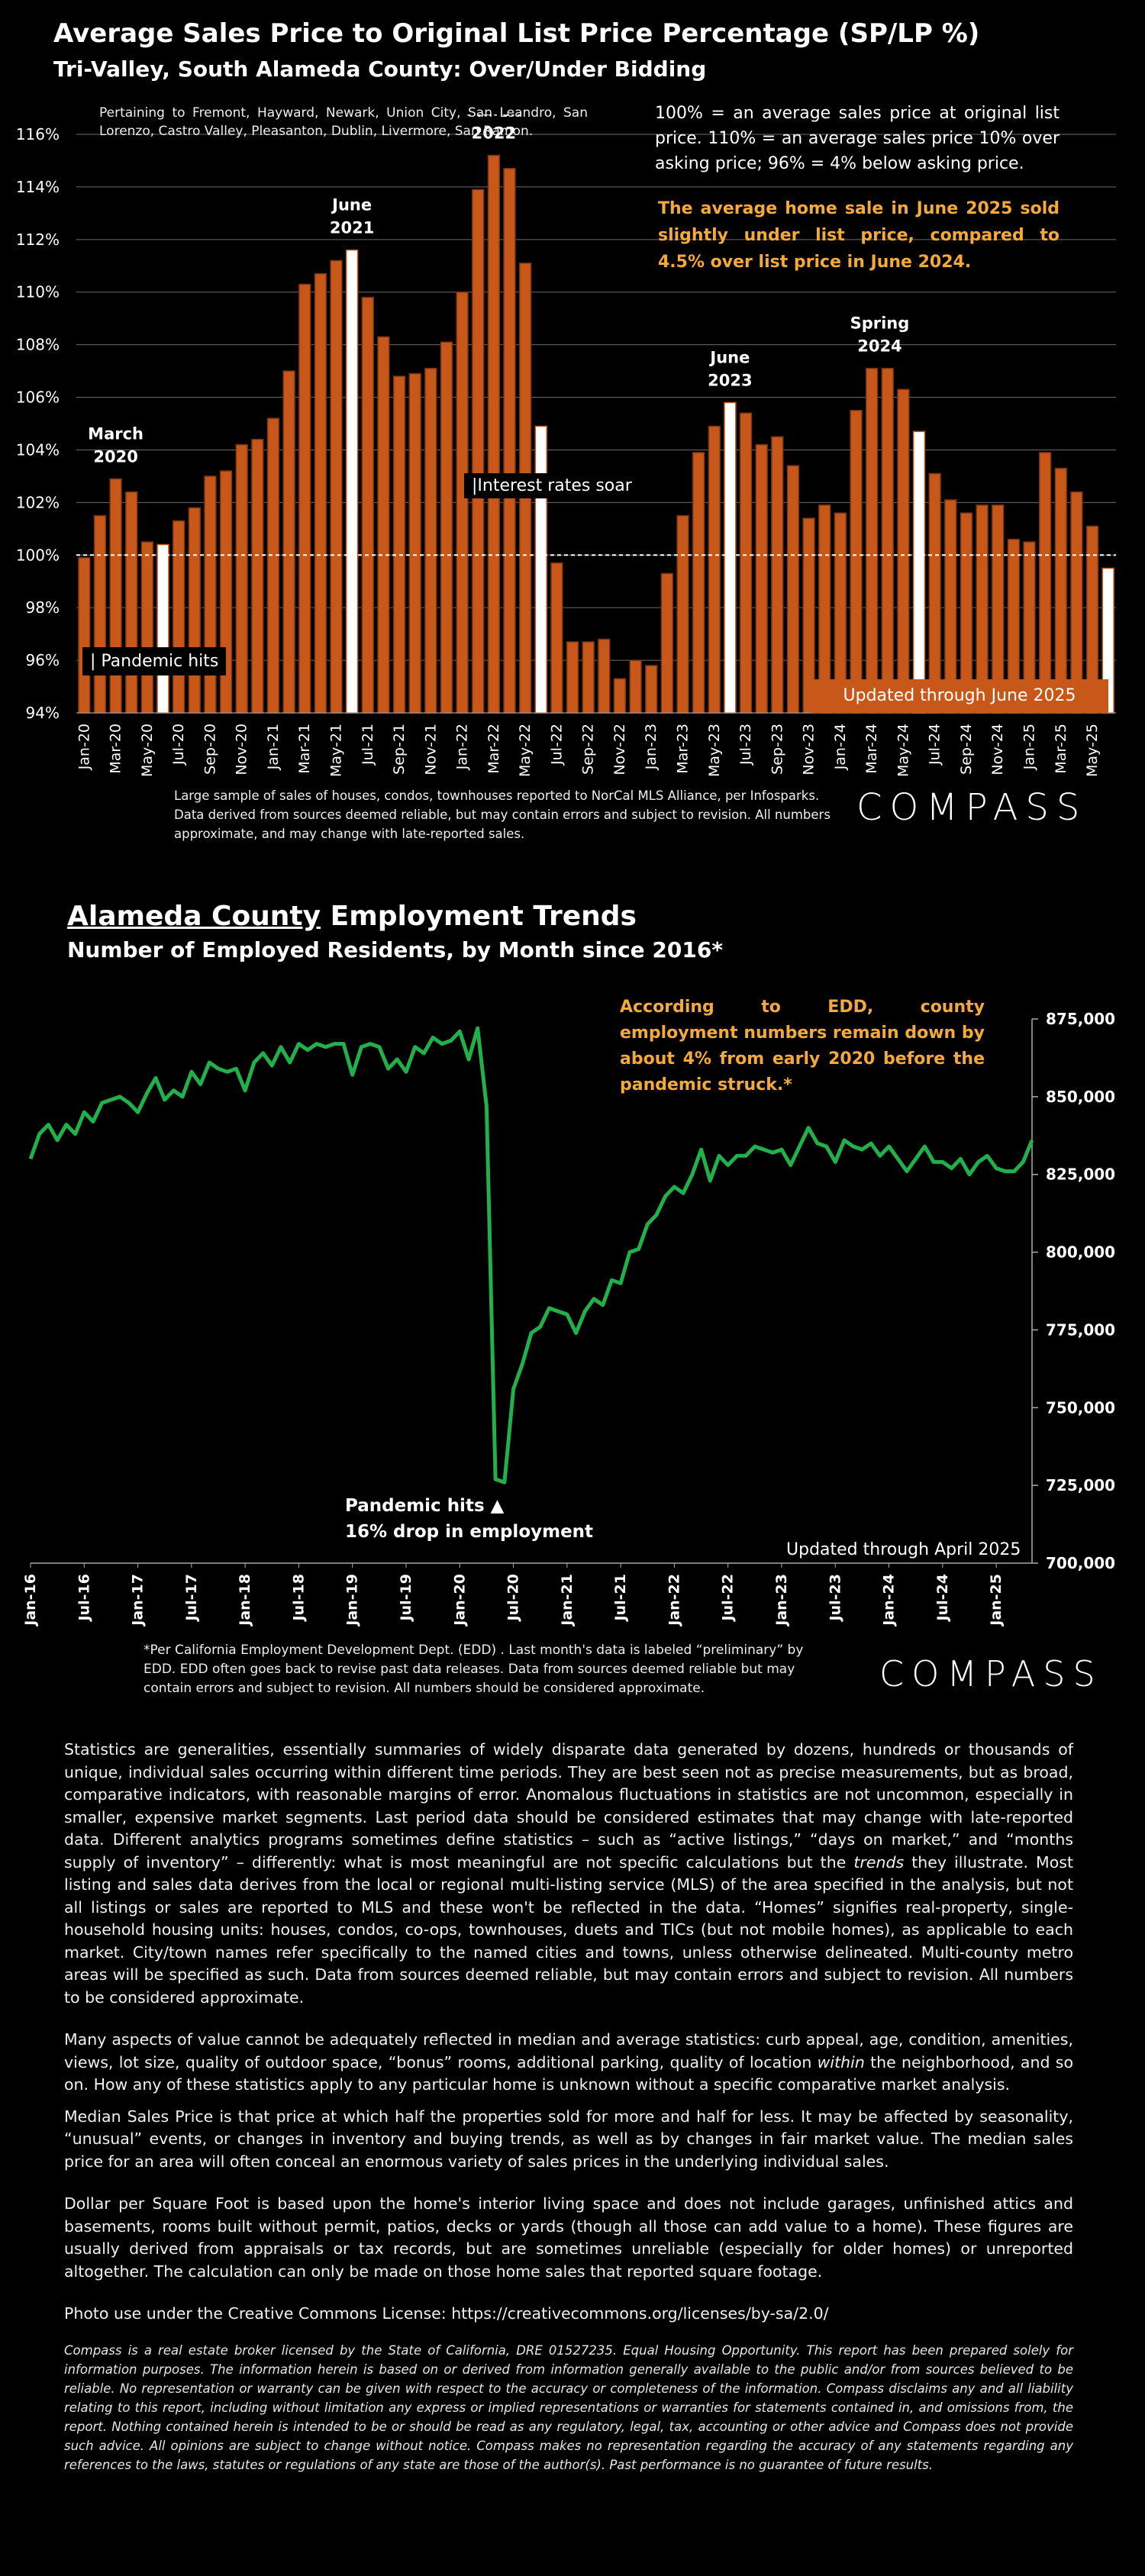 The width and height of the screenshot is (1145, 2576). Describe the element at coordinates (777, 750) in the screenshot. I see `x-tick-label: Sep-23` at that location.